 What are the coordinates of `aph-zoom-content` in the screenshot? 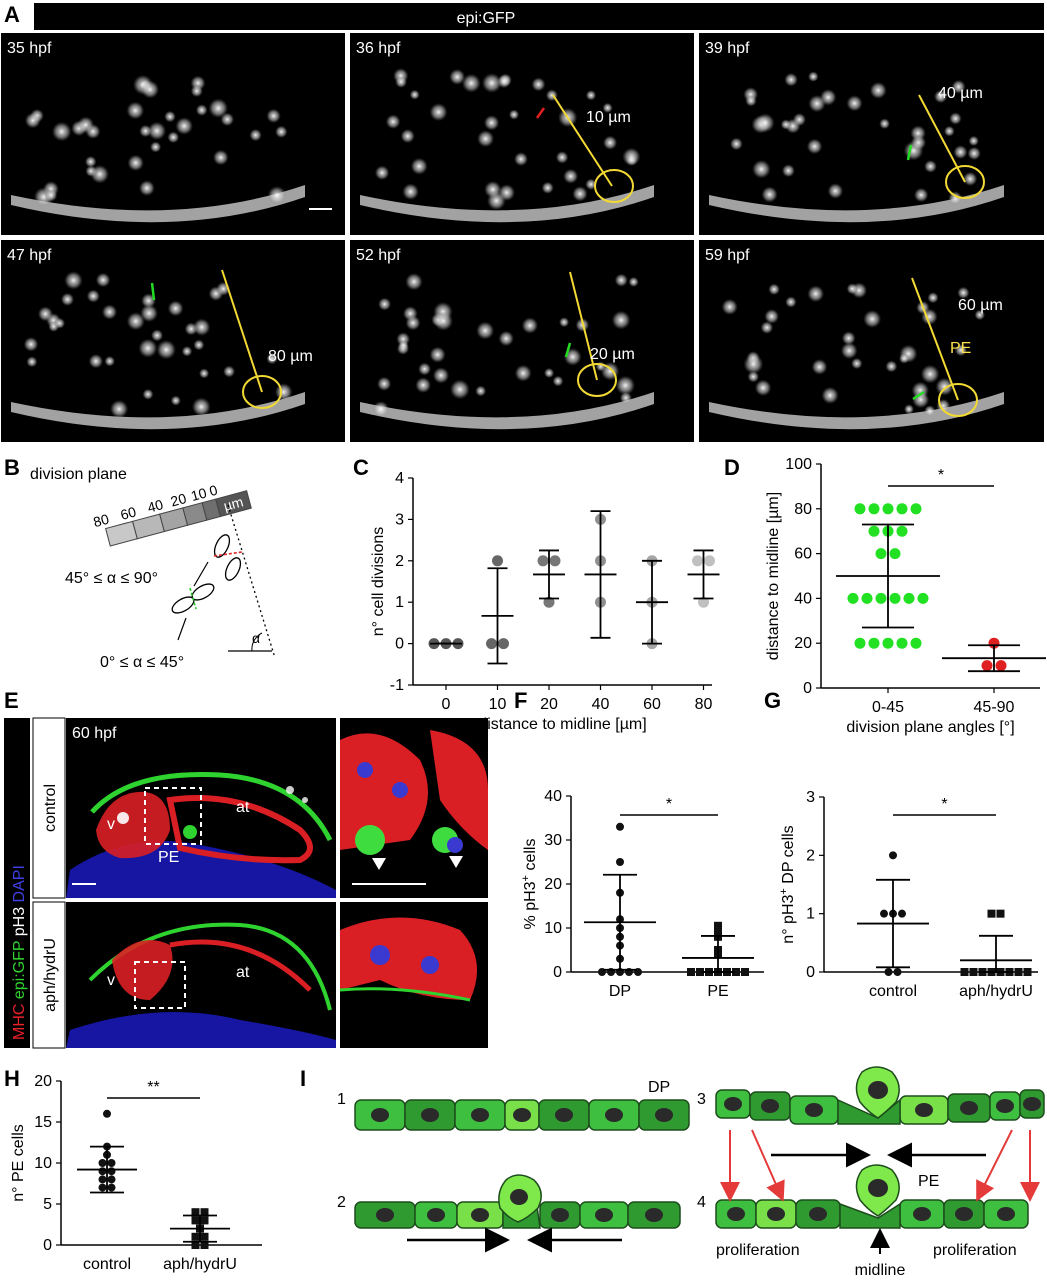 It's located at (408, 959).